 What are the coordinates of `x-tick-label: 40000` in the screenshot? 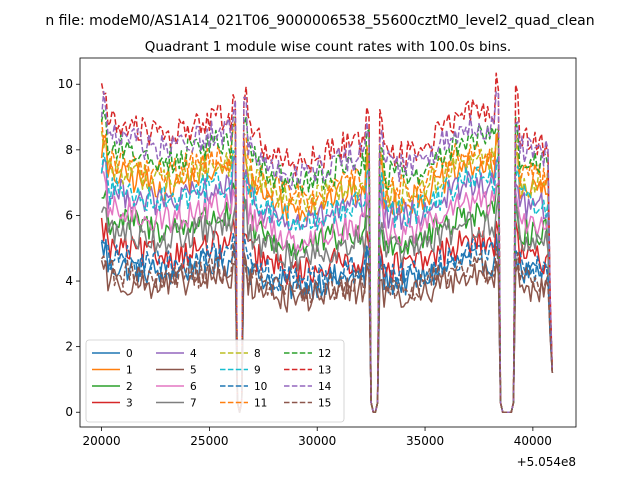 It's located at (533, 441).